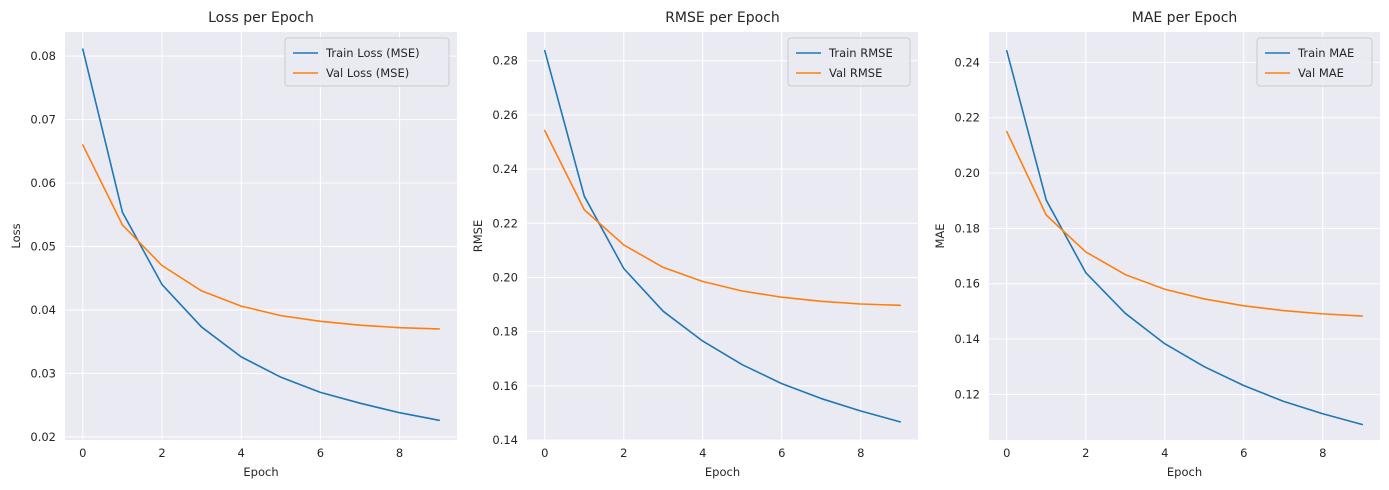 The width and height of the screenshot is (1389, 490). What do you see at coordinates (43, 56) in the screenshot?
I see `y-tick-label: 0.08` at bounding box center [43, 56].